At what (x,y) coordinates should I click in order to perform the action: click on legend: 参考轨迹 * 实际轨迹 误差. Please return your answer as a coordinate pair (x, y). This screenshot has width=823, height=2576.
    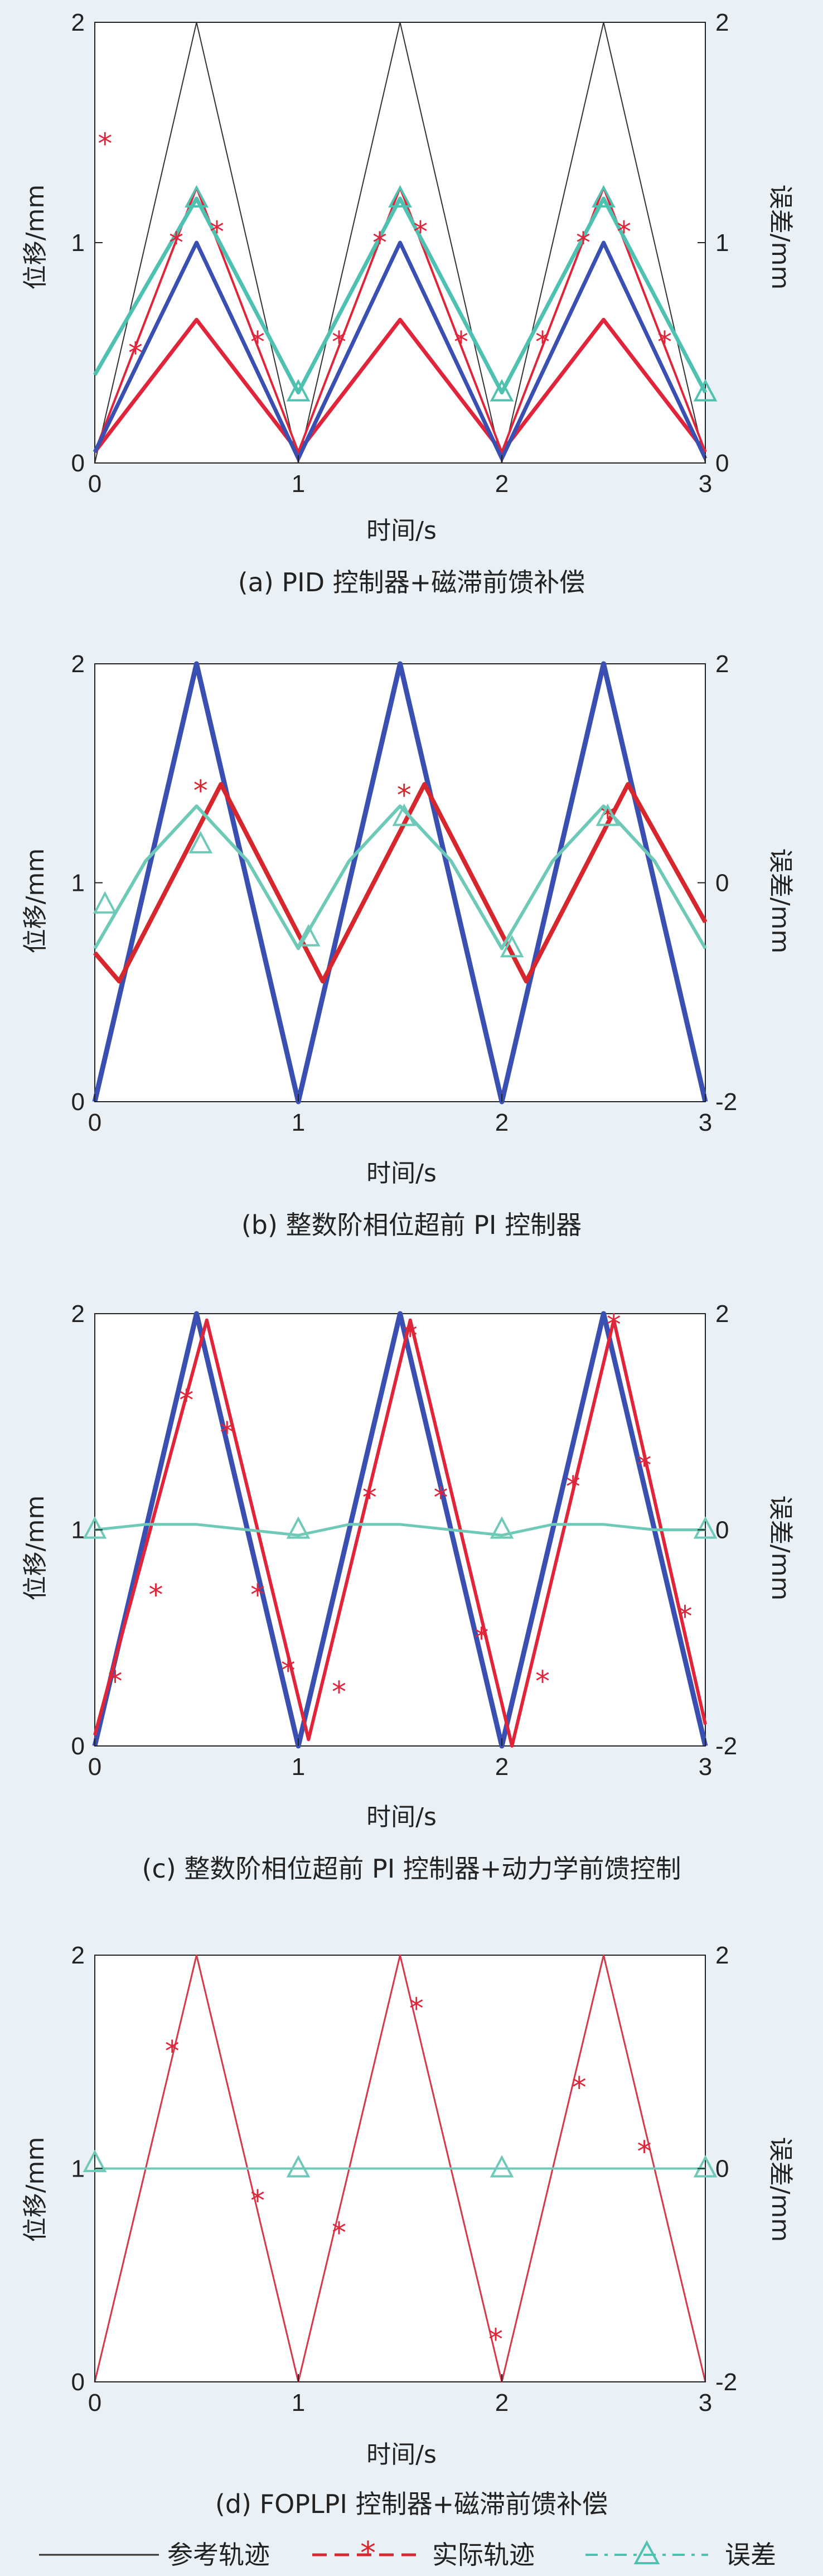
    Looking at the image, I should click on (407, 2553).